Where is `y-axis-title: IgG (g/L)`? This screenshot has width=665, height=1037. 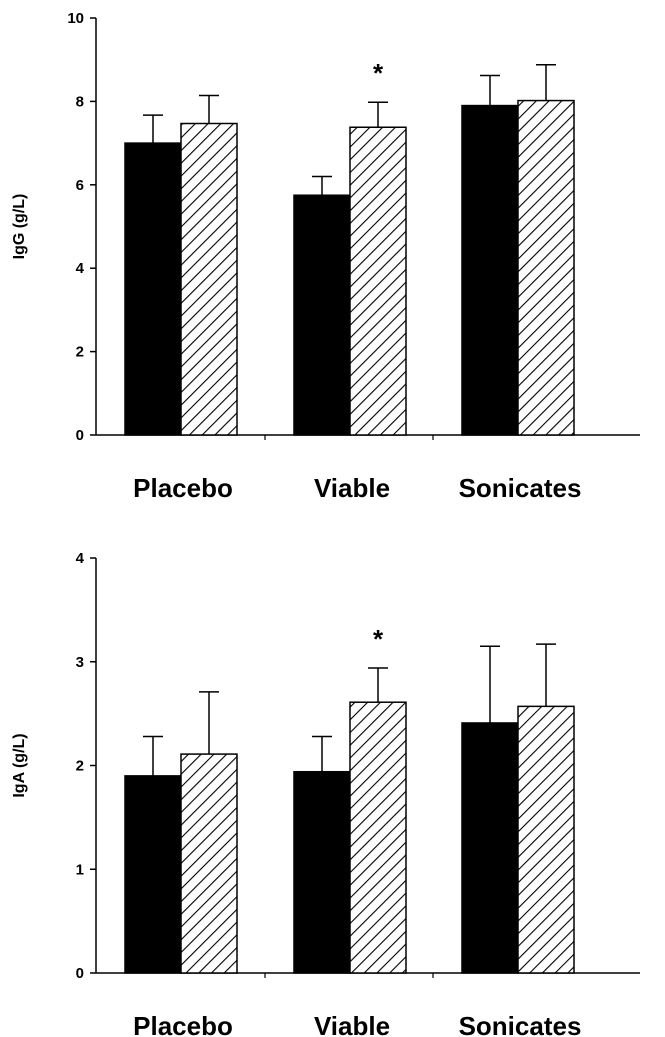 y-axis-title: IgG (g/L) is located at coordinates (19, 227).